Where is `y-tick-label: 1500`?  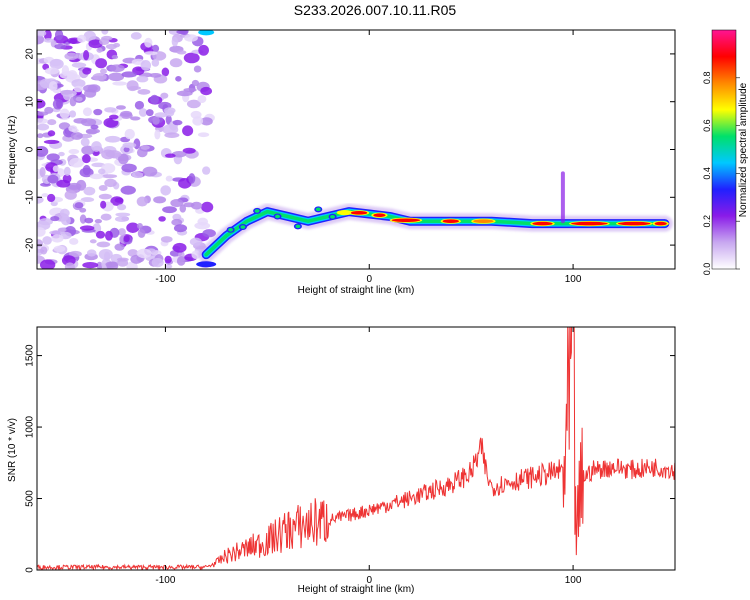 y-tick-label: 1500 is located at coordinates (30, 355).